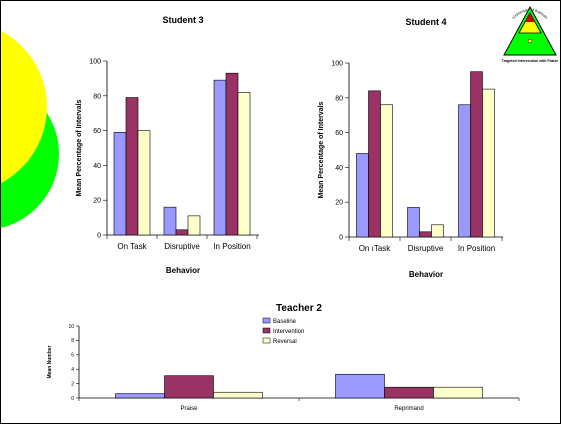 This screenshot has width=561, height=424. Describe the element at coordinates (288, 332) in the screenshot. I see `legend-label: Intervention` at that location.